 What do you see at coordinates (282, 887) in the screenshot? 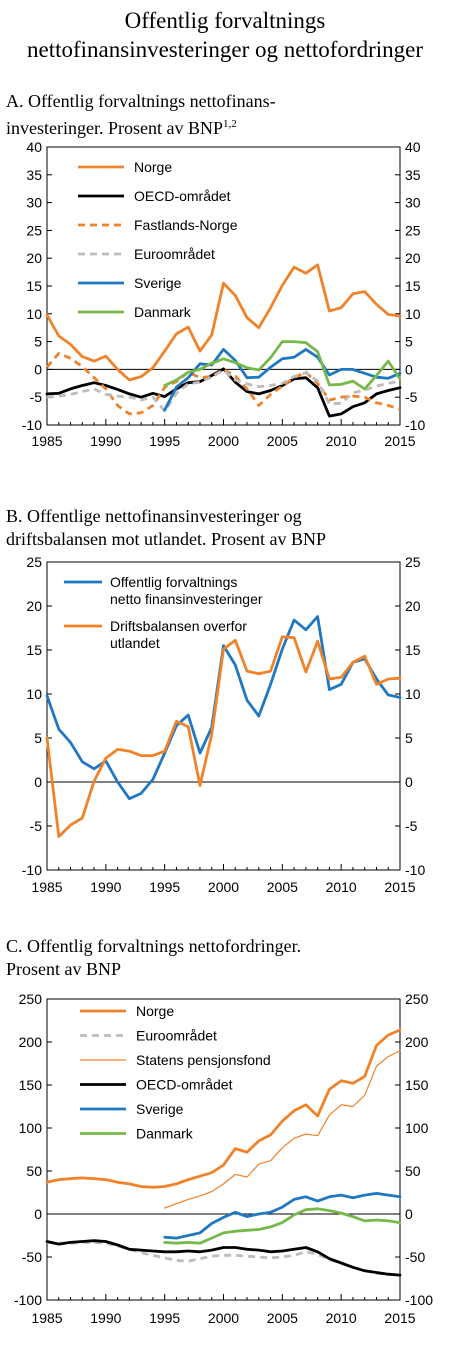
I see `panel-b-xtick-label: 2005` at bounding box center [282, 887].